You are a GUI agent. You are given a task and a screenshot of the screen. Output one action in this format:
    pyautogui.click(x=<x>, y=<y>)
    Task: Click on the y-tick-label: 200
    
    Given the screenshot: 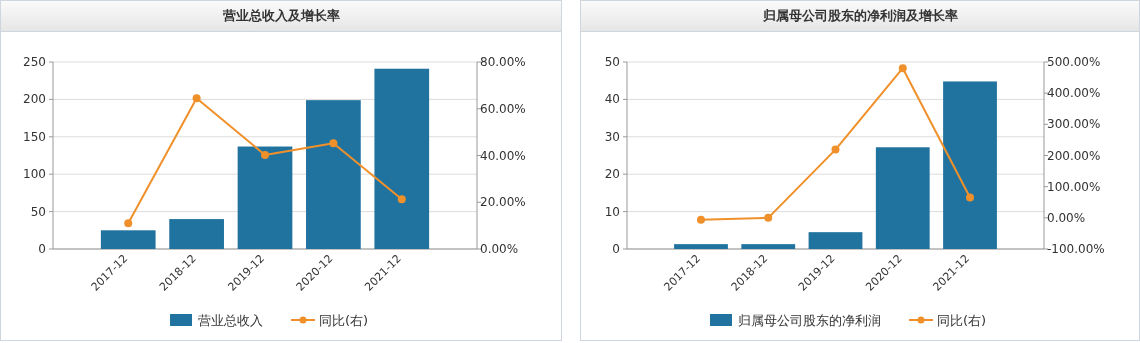 What is the action you would take?
    pyautogui.click(x=34, y=99)
    